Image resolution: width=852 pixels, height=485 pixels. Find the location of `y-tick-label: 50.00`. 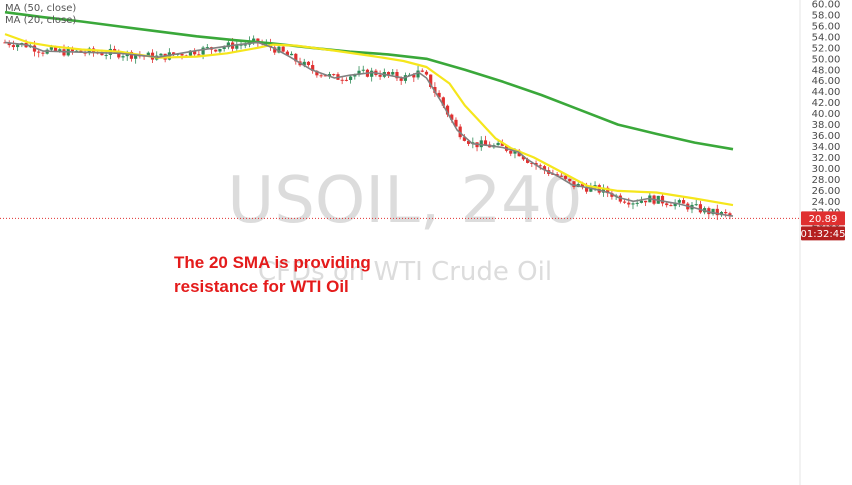

y-tick-label: 50.00 is located at coordinates (826, 59).